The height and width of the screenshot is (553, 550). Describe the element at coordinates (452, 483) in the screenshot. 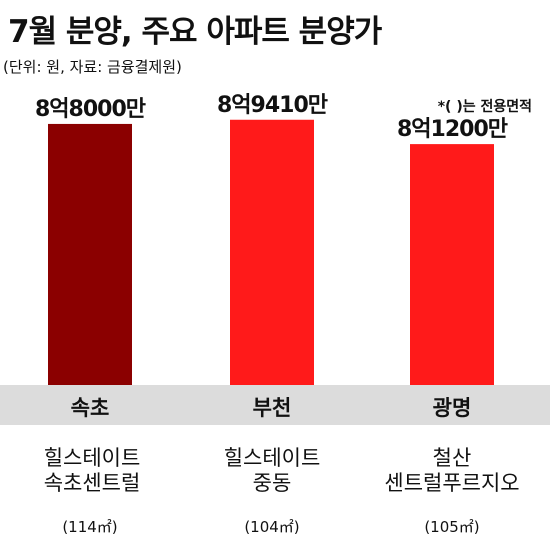

I see `complex-name-line: 센트럴푸르지오` at that location.